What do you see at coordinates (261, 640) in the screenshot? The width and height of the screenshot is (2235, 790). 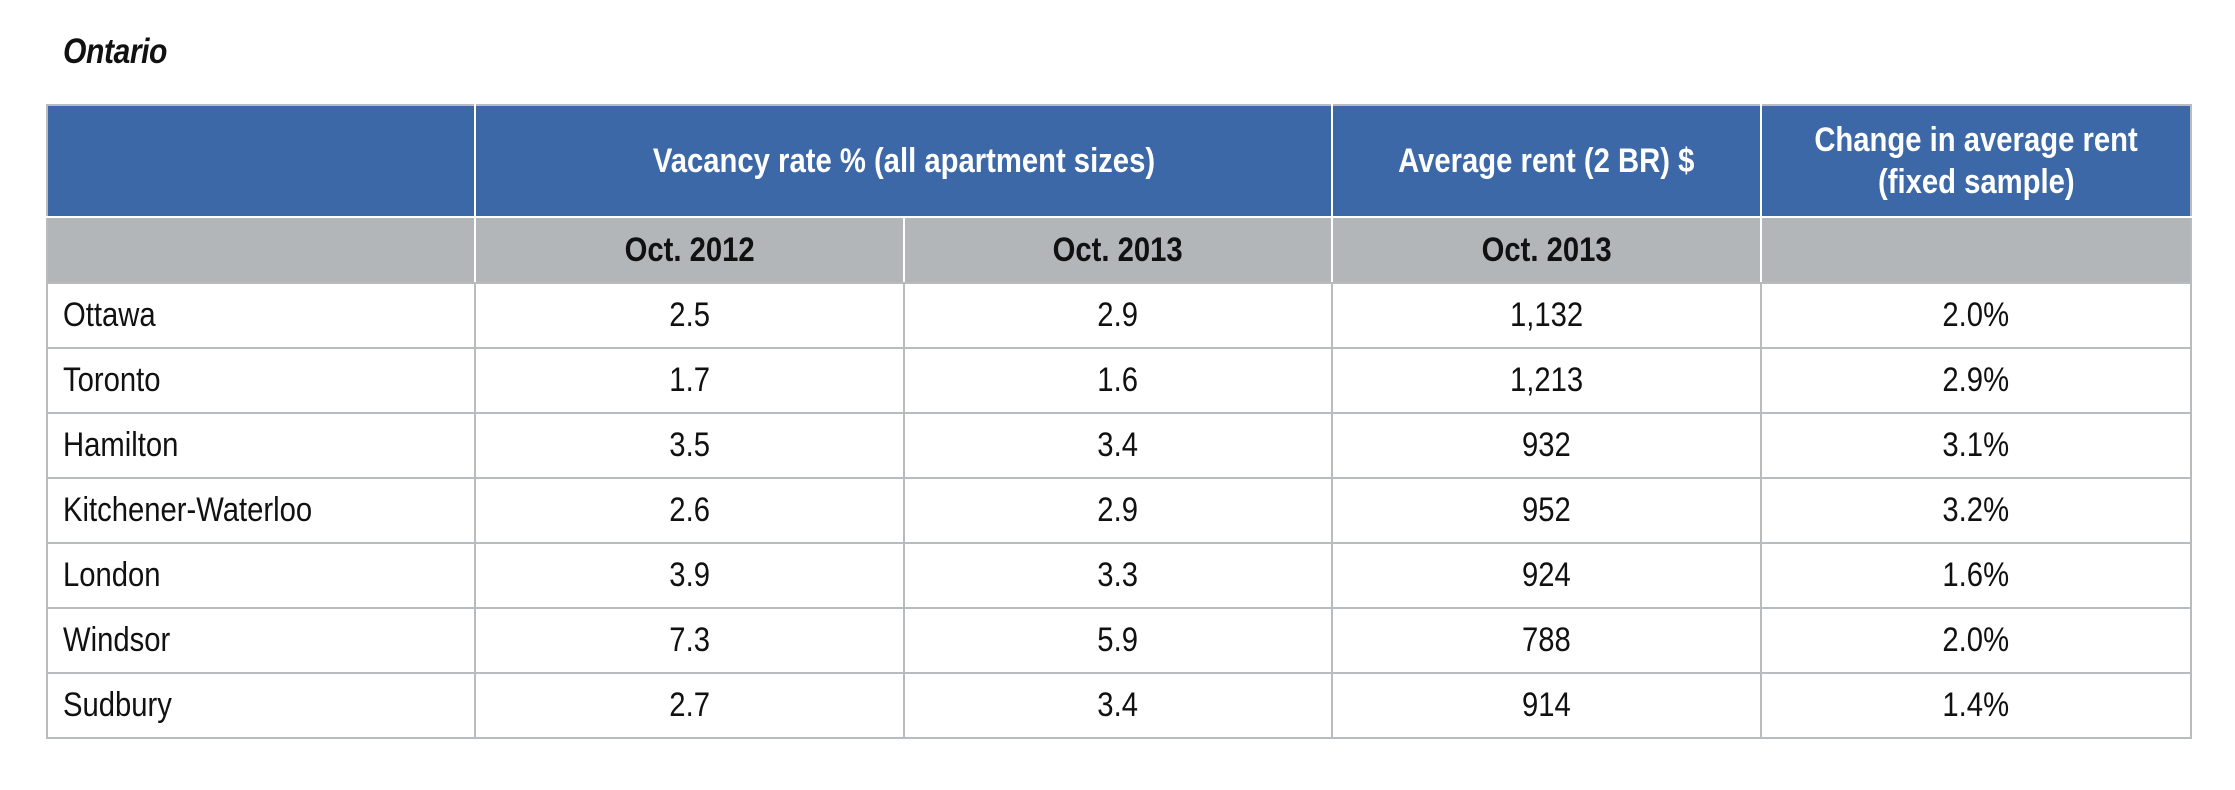 I see `cell-city: Windsor` at bounding box center [261, 640].